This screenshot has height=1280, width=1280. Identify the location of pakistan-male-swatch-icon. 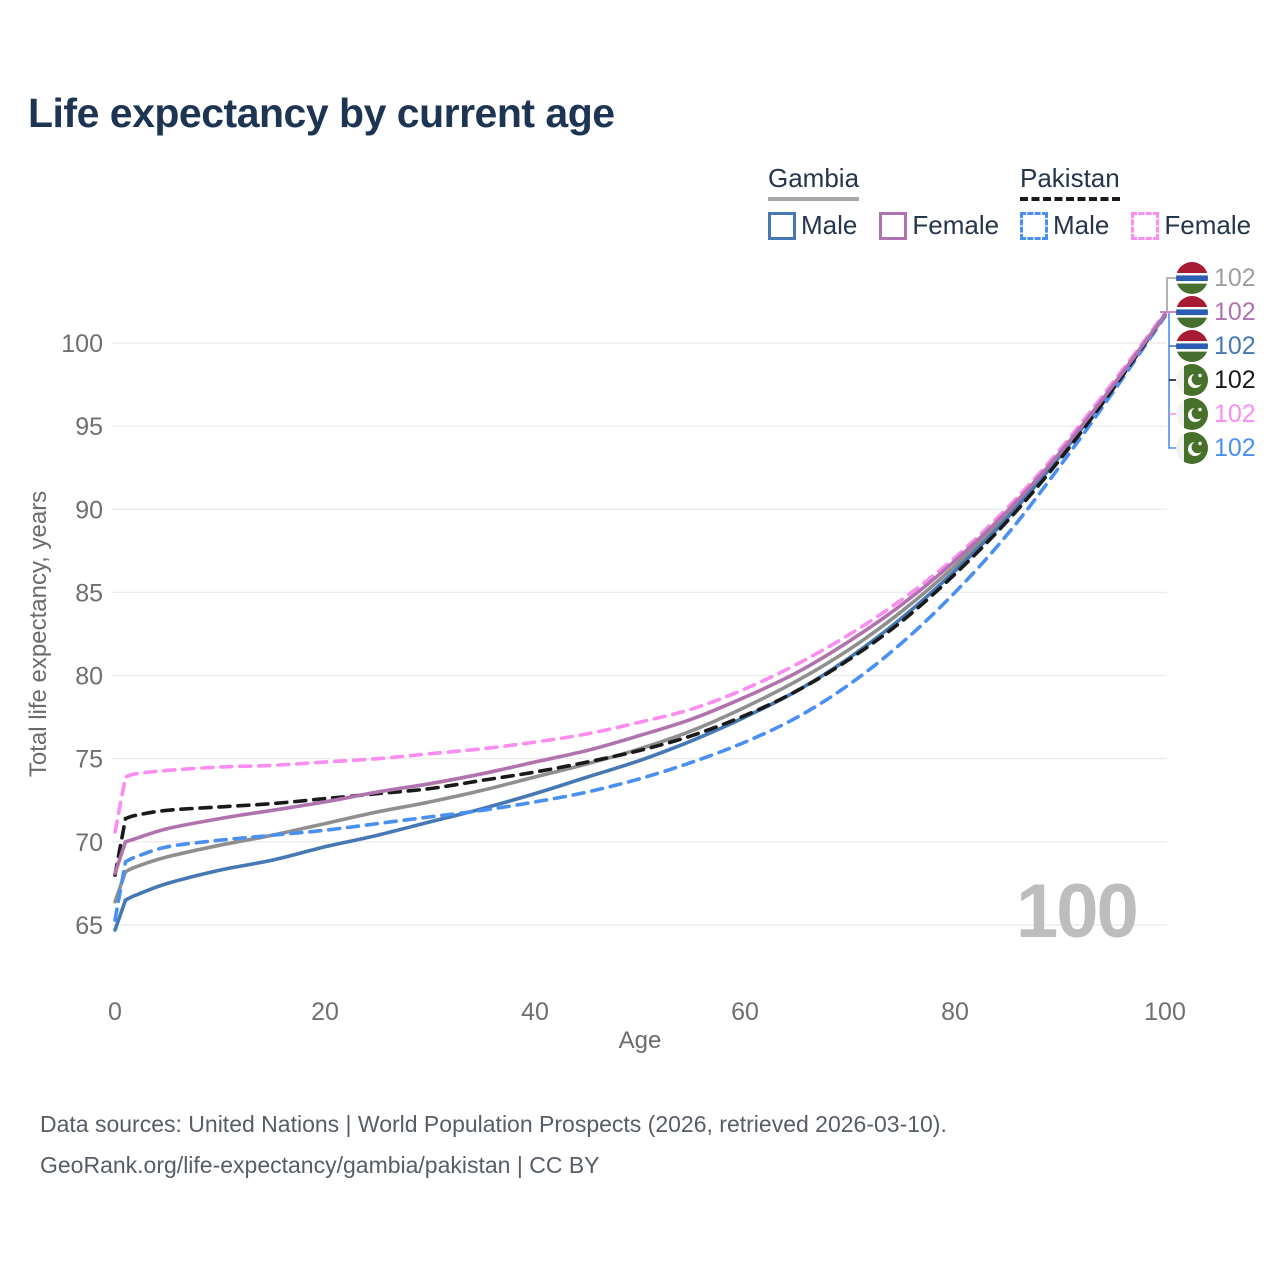
(1034, 225).